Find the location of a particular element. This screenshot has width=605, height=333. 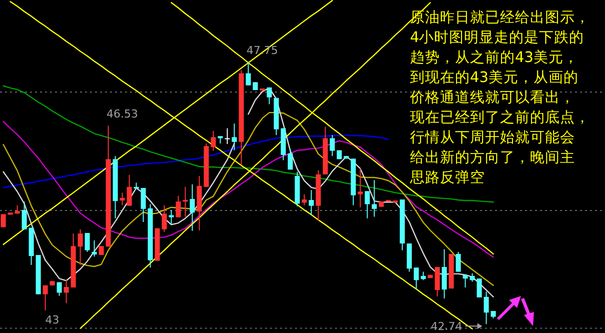

annotation: 42.74 is located at coordinates (446, 326).